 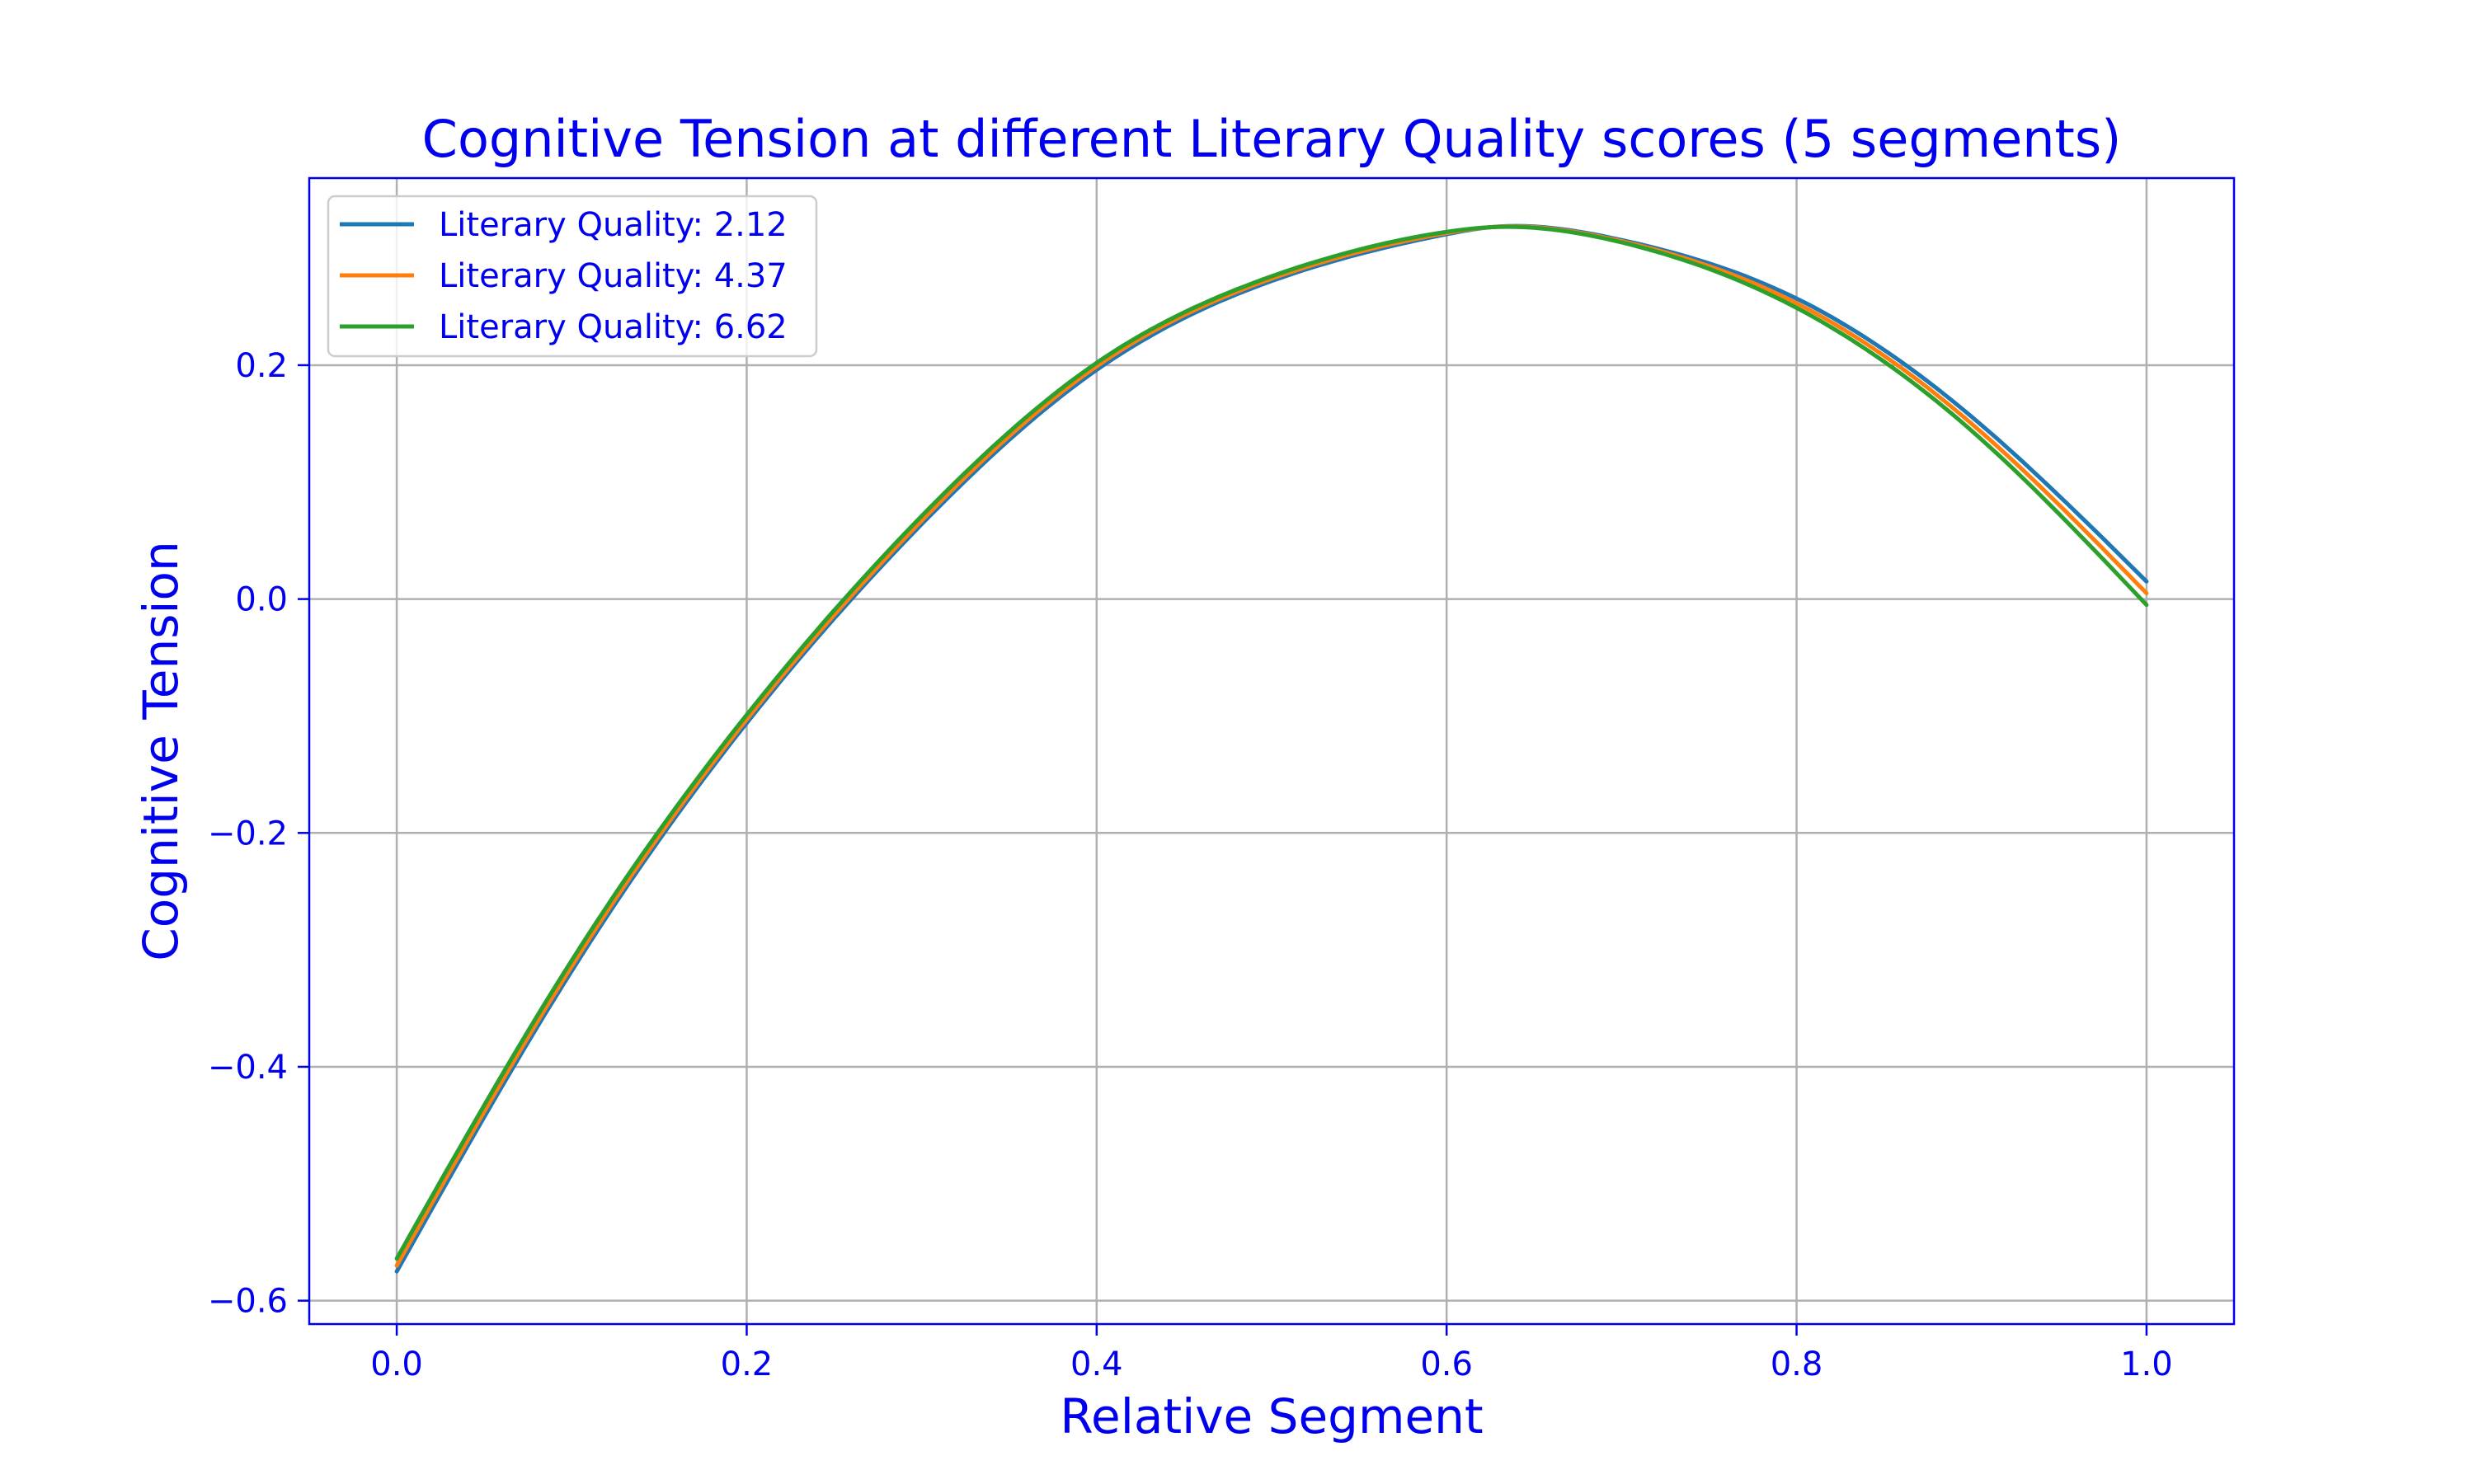 What do you see at coordinates (248, 833) in the screenshot?
I see `y-tick-label: −0.2` at bounding box center [248, 833].